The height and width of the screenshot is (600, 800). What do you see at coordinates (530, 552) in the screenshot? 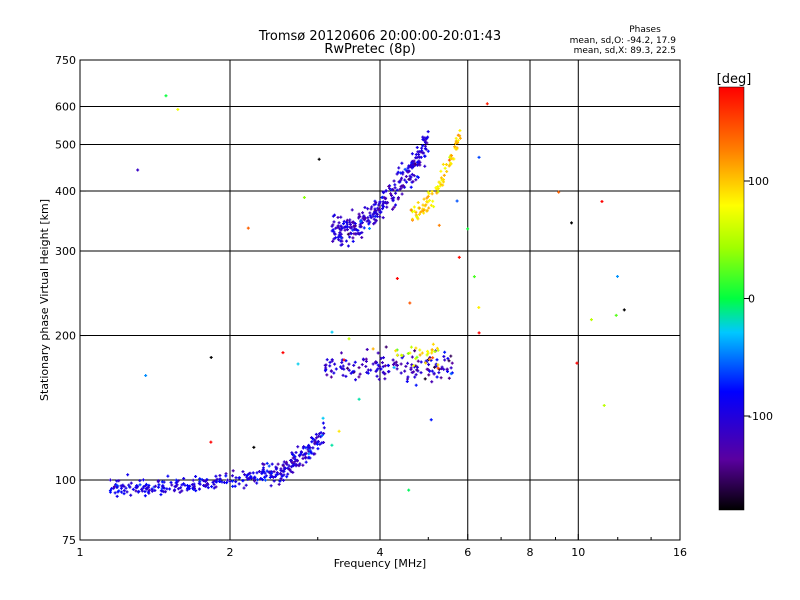
I see `x-tick-label: 8` at bounding box center [530, 552].